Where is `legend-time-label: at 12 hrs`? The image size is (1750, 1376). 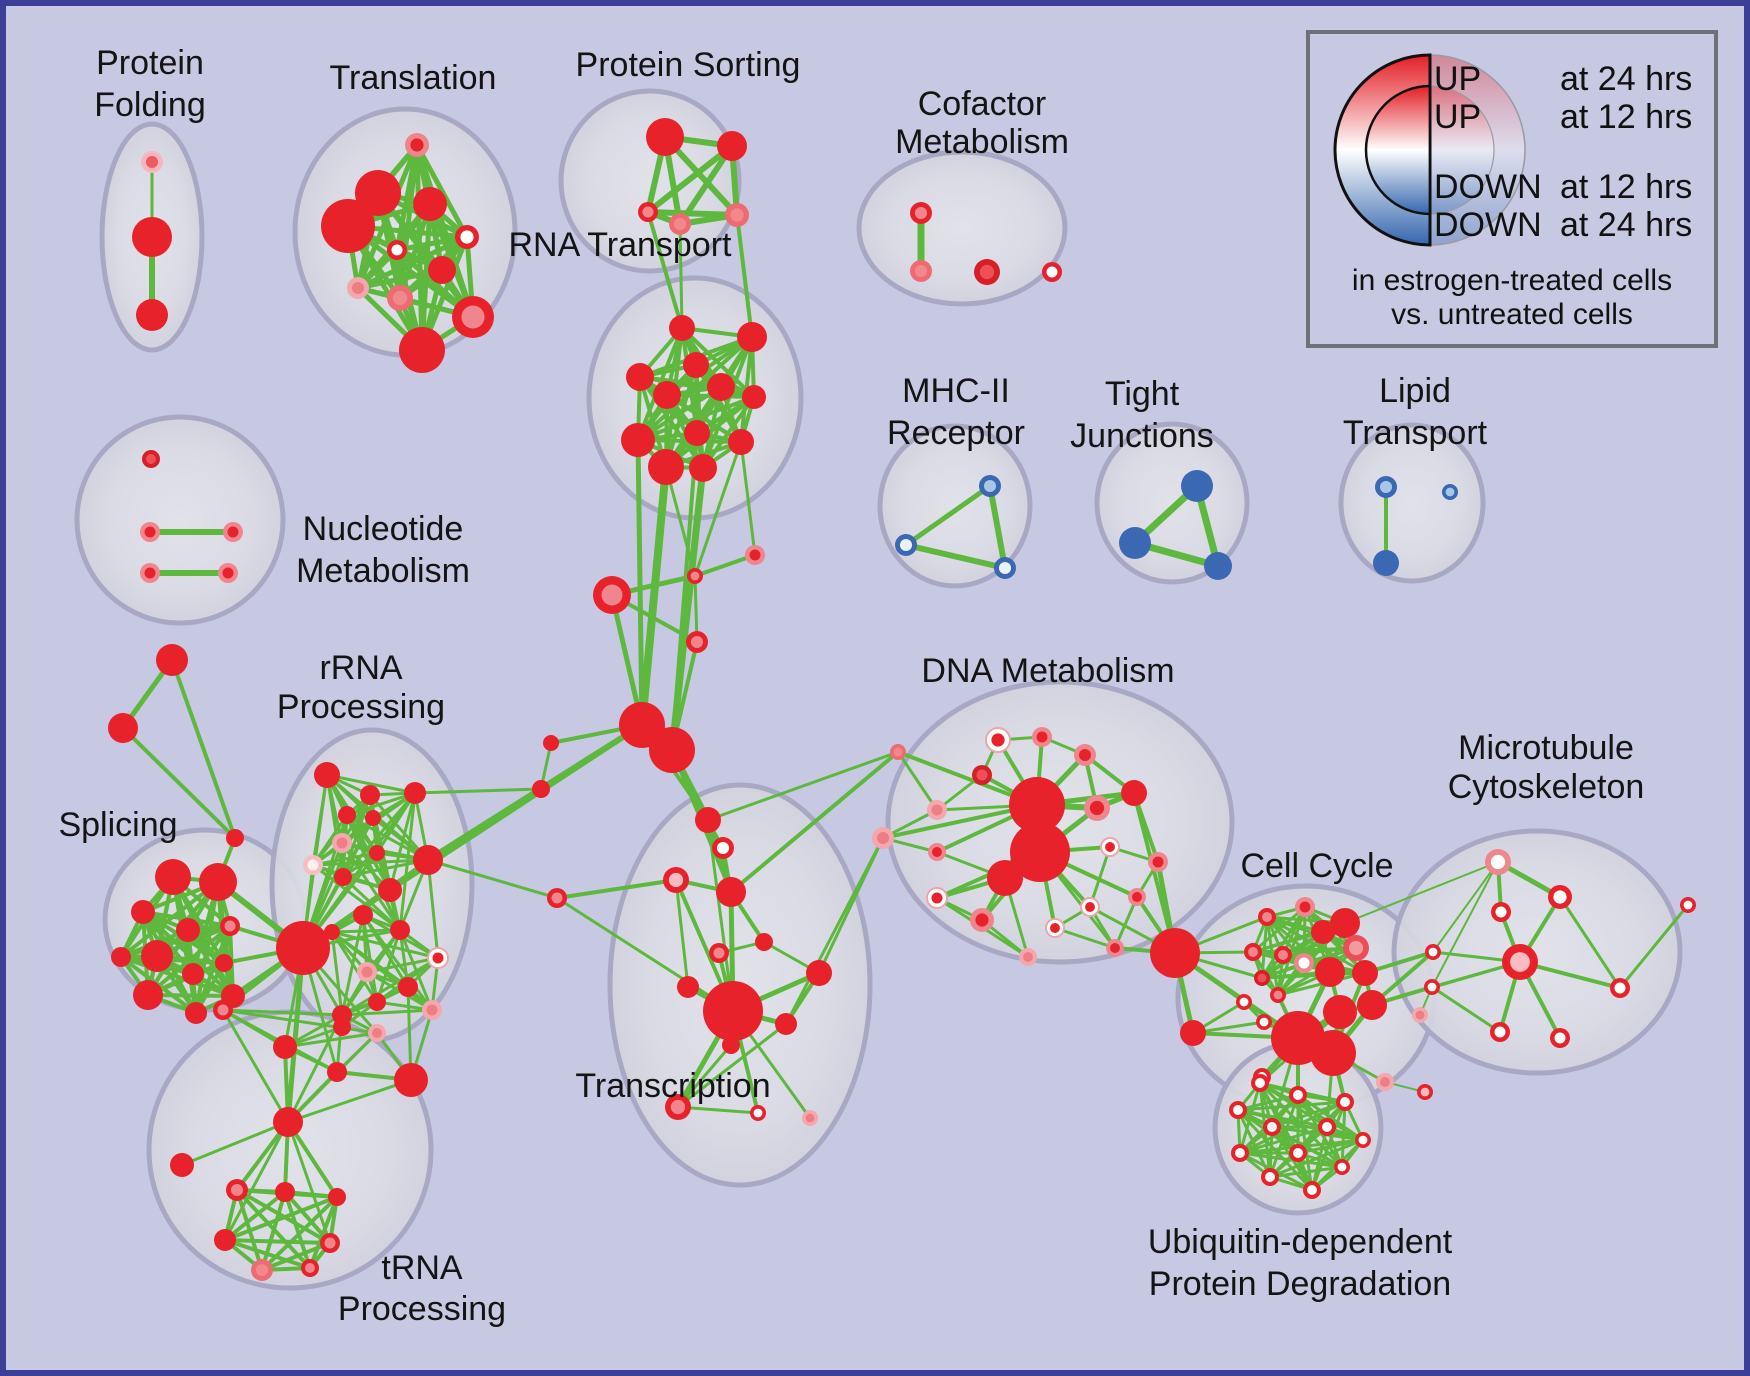
legend-time-label: at 12 hrs is located at coordinates (1626, 187).